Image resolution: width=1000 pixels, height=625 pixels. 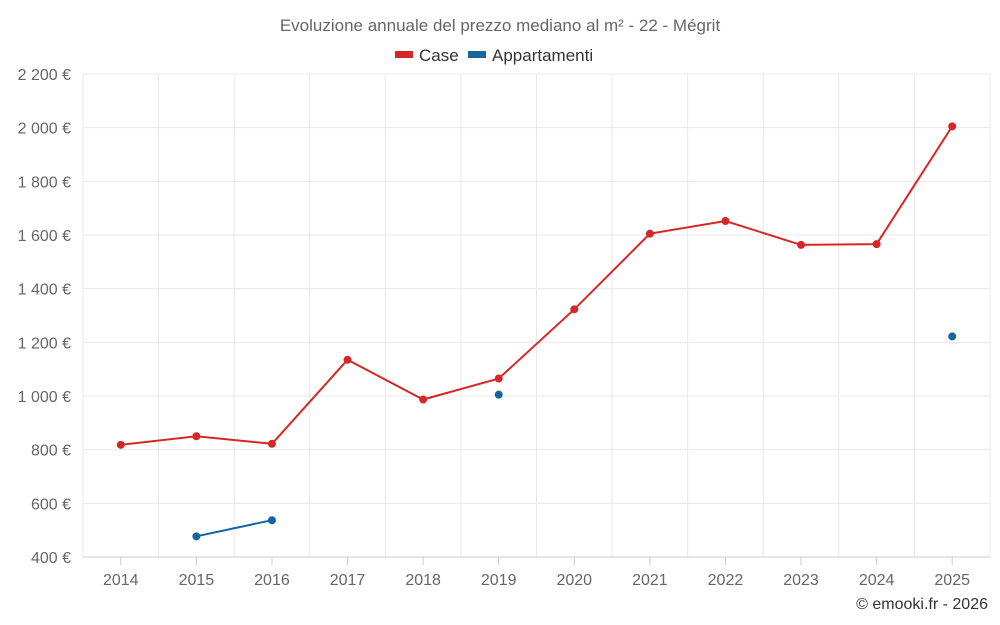 What do you see at coordinates (542, 55) in the screenshot?
I see `legend-label: Appartamenti` at bounding box center [542, 55].